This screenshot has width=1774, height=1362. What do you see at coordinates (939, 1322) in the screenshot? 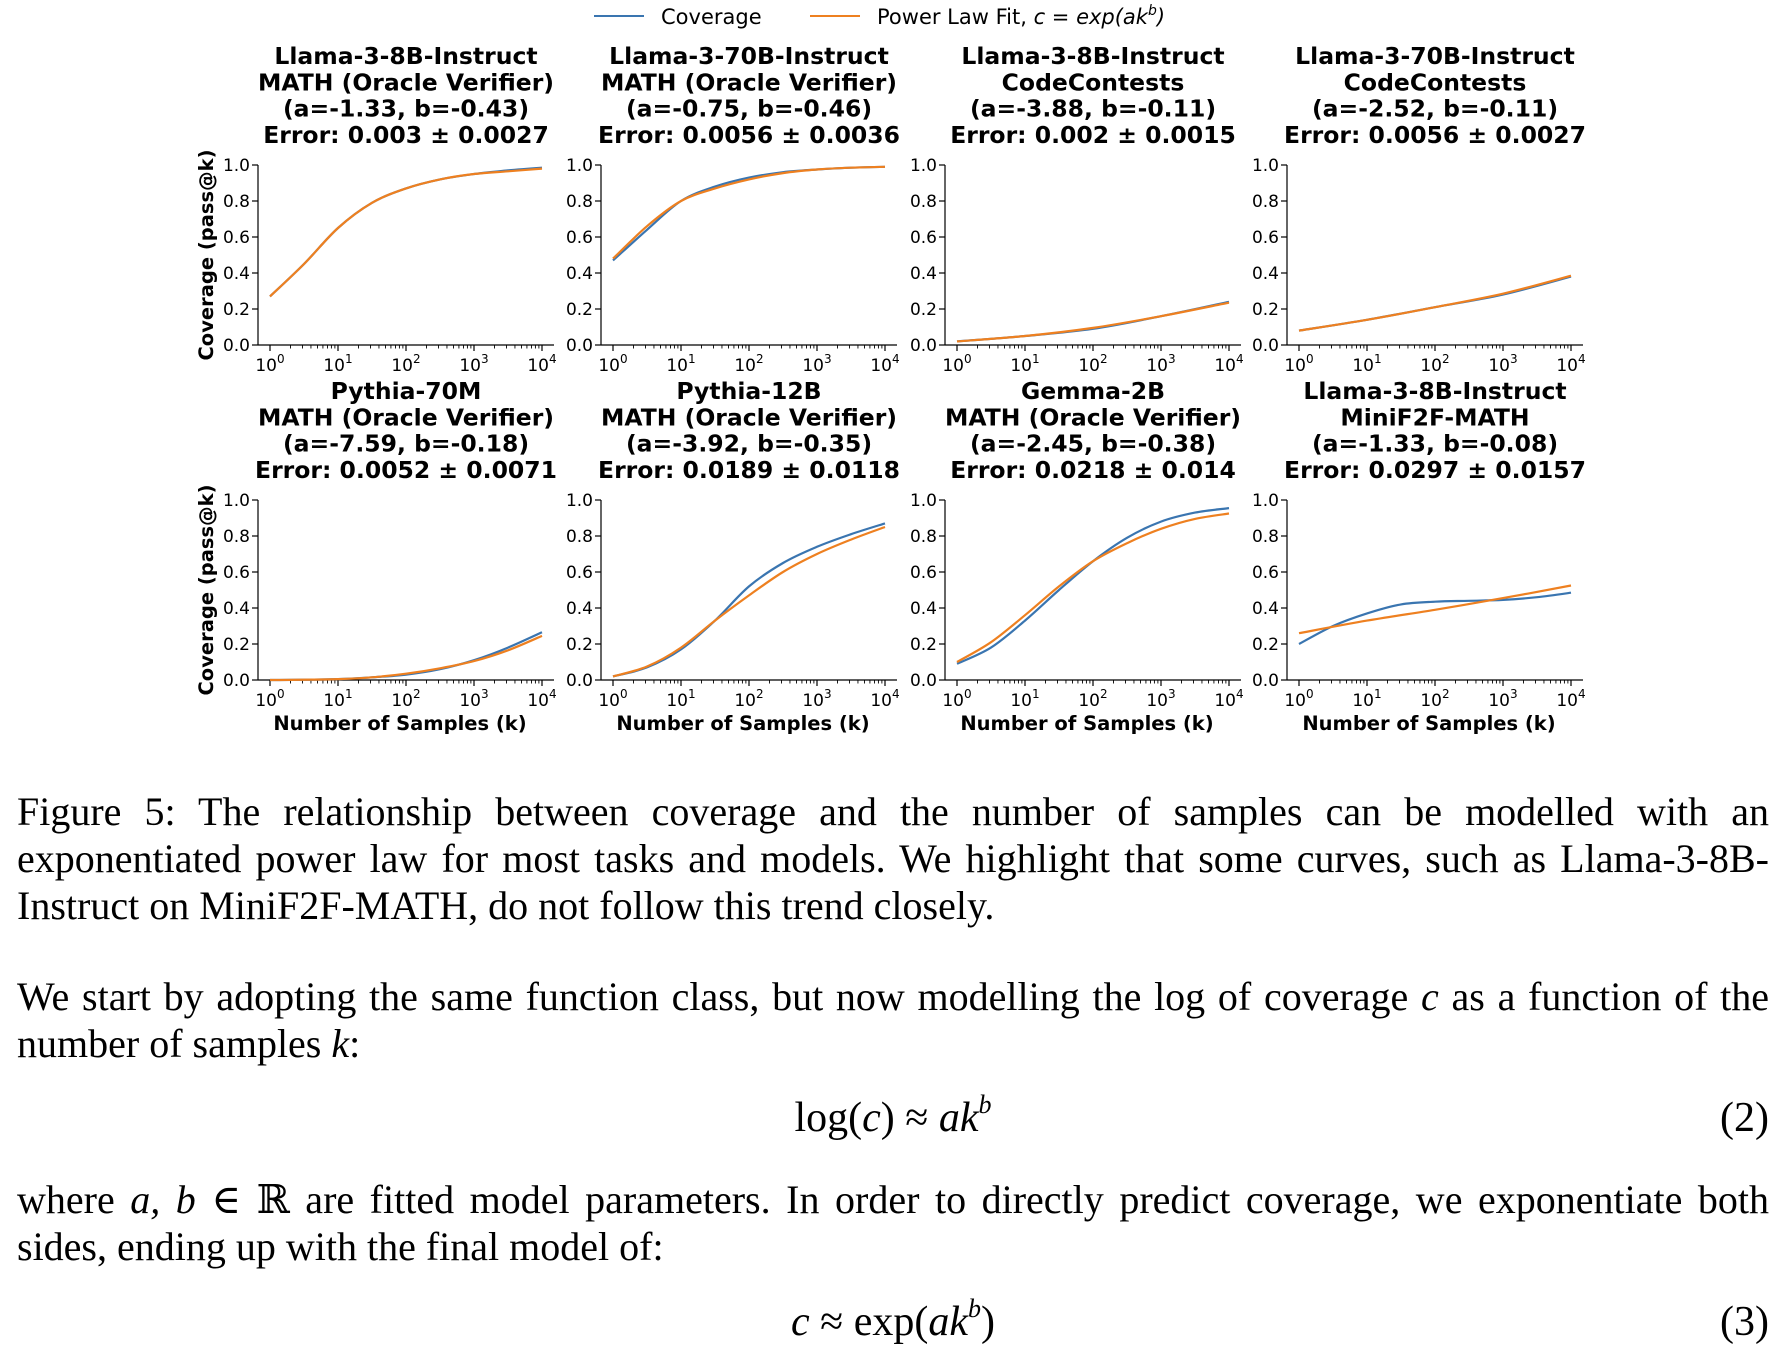
I see `eq3-rhs-a: a` at bounding box center [939, 1322].